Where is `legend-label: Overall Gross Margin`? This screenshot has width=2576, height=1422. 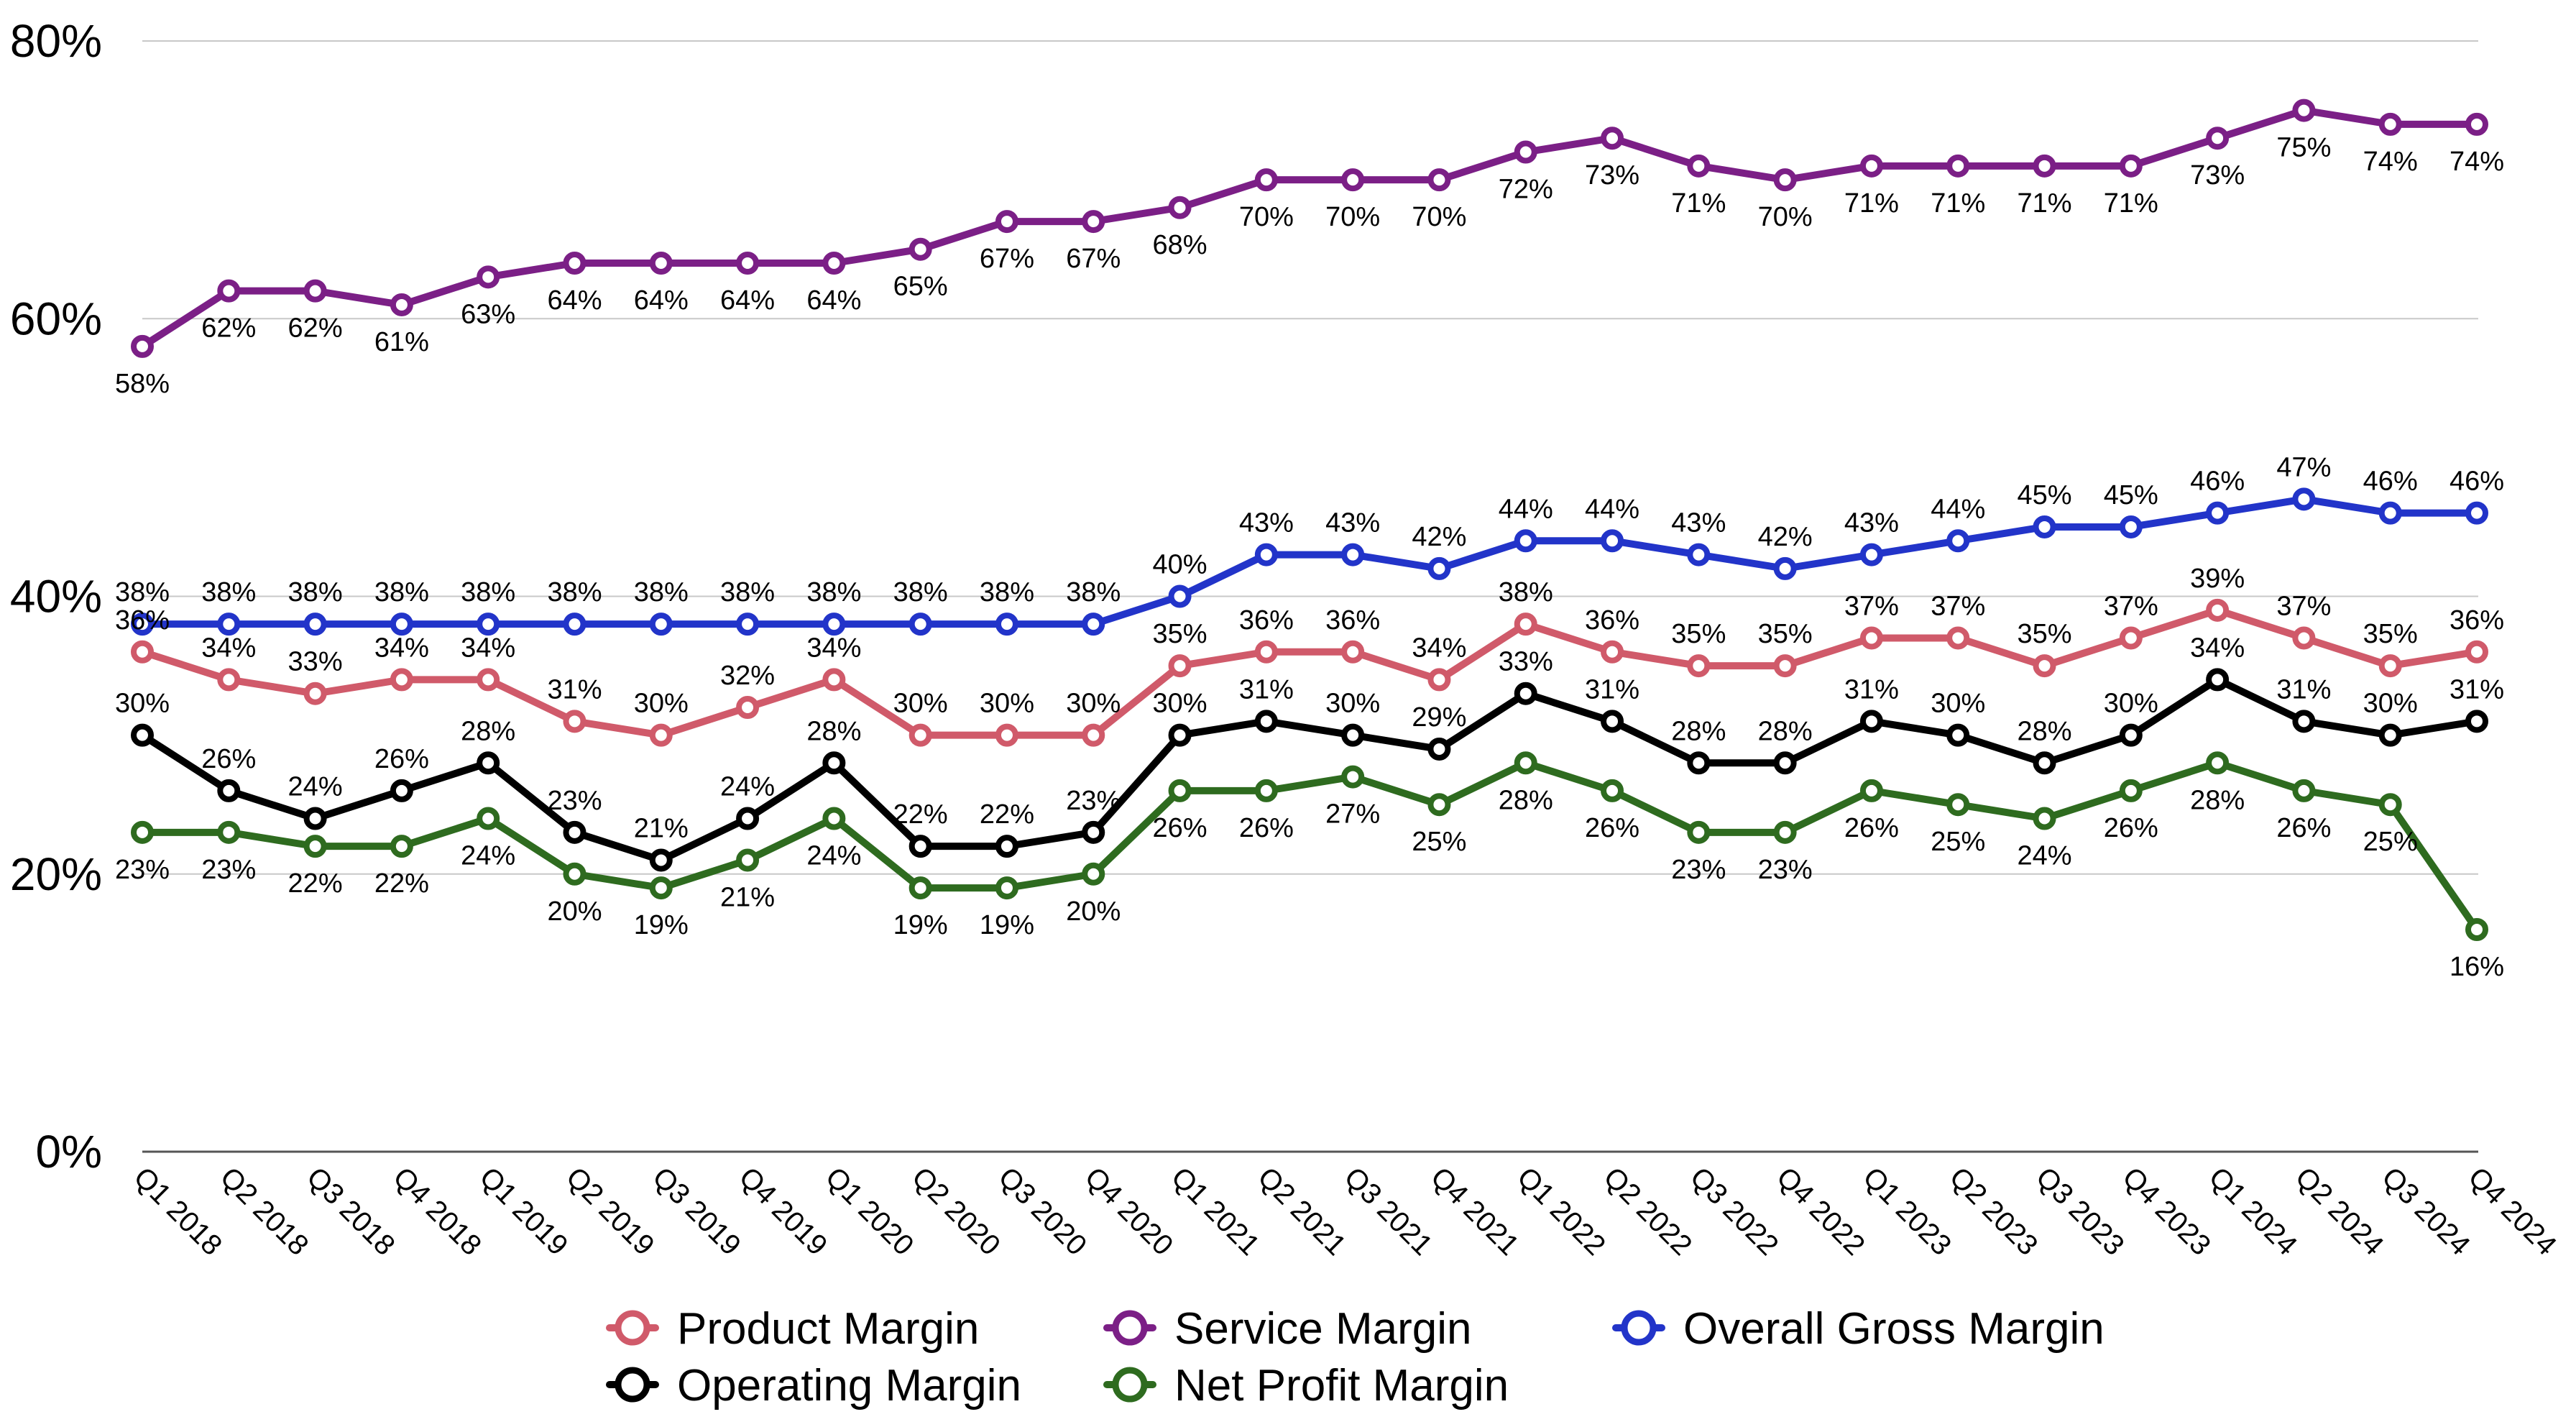
legend-label: Overall Gross Margin is located at coordinates (1893, 1329).